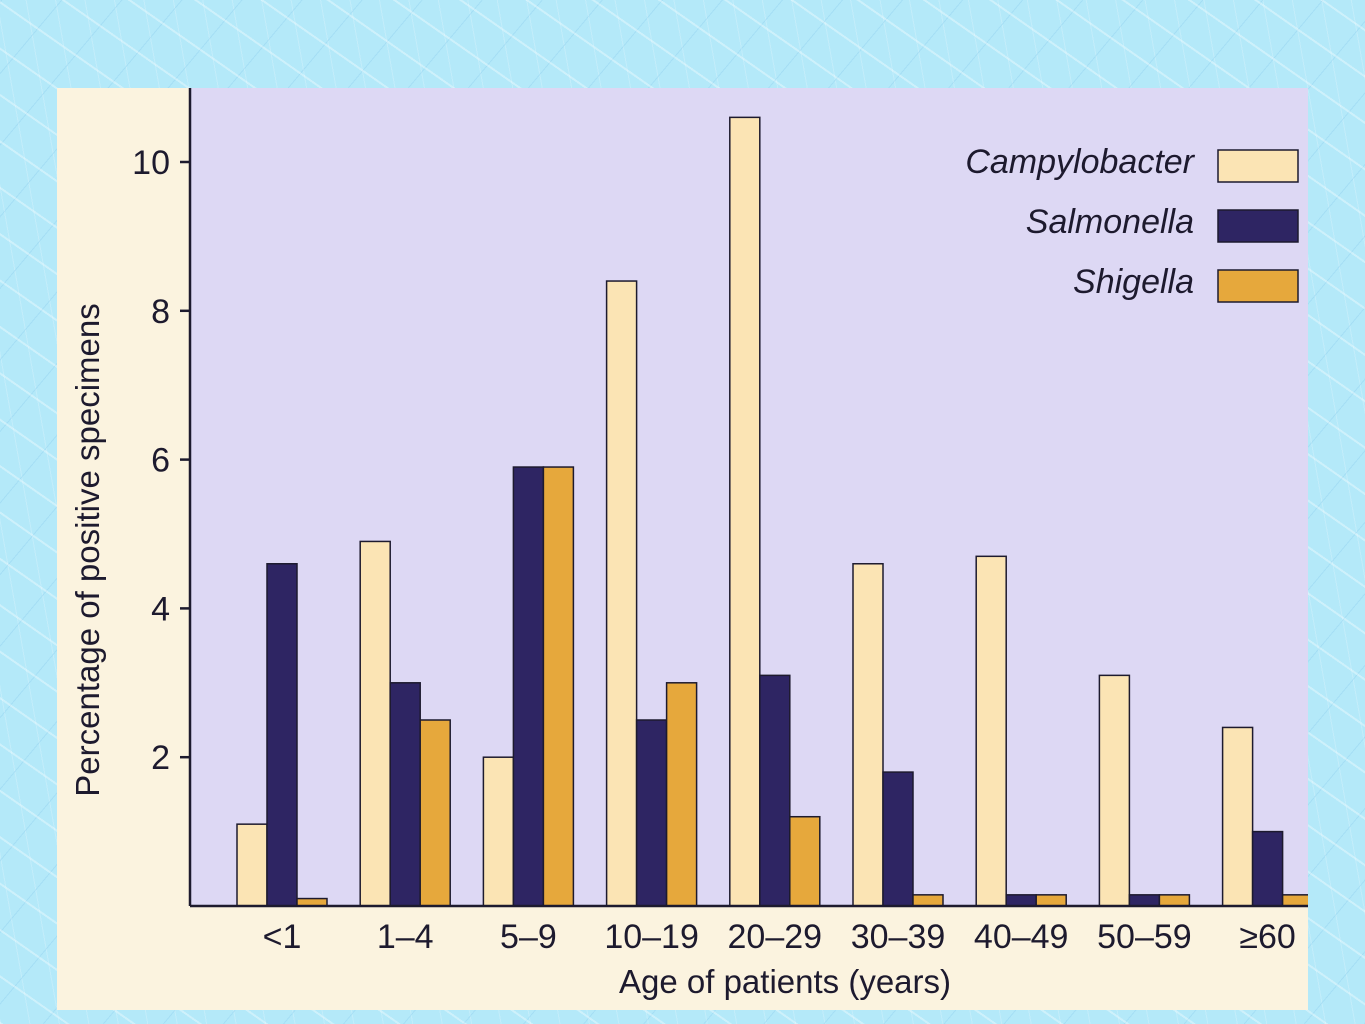  I want to click on x-tick-label-4: 20–29, so click(775, 937).